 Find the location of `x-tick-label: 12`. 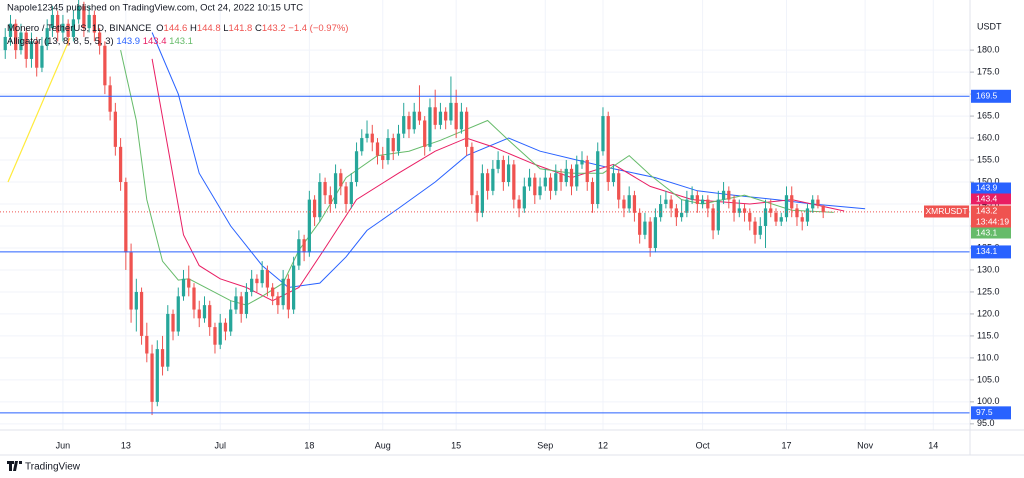

x-tick-label: 12 is located at coordinates (603, 445).